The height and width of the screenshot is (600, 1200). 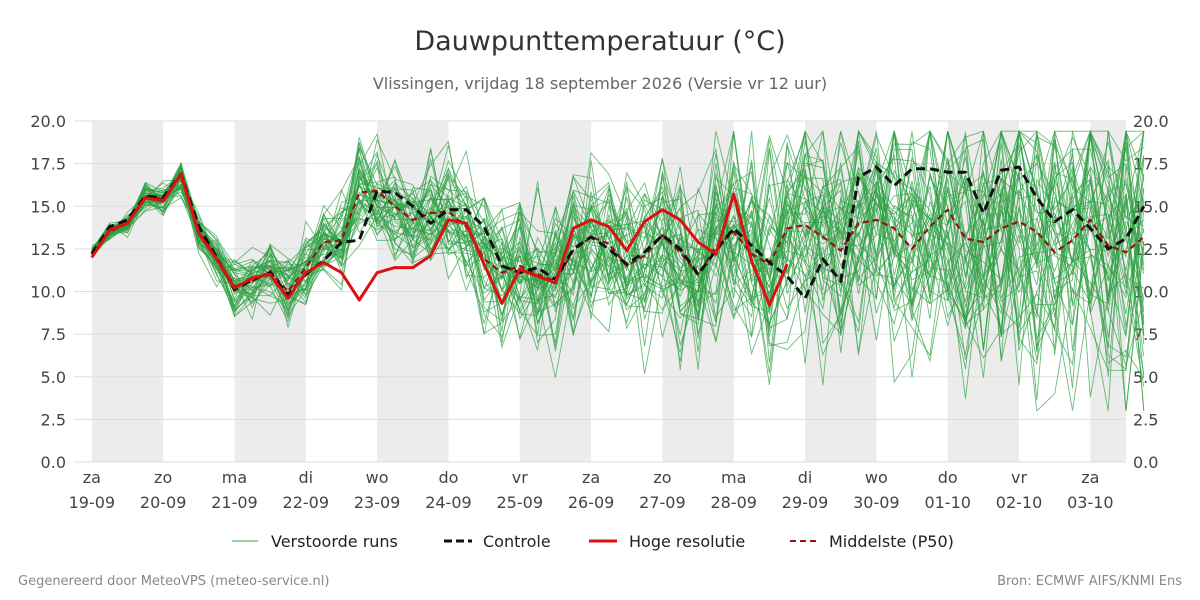 I want to click on x-tick-date: 29-09, so click(x=805, y=502).